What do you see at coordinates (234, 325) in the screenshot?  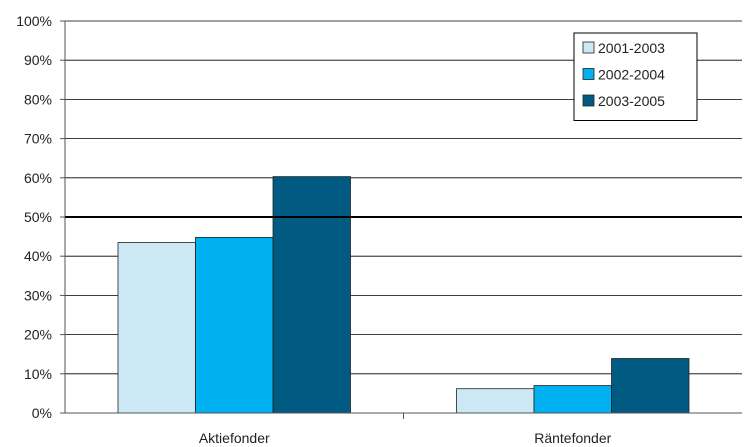 I see `bar-aktiefonder-2002-2004` at bounding box center [234, 325].